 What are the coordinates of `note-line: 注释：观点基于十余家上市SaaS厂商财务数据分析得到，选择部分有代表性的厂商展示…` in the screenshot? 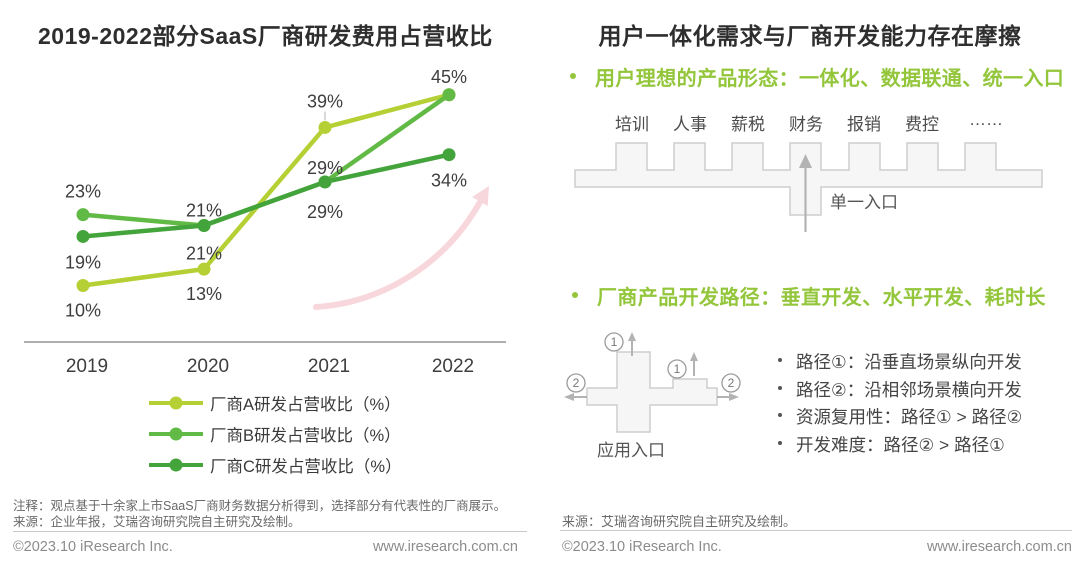 It's located at (260, 506).